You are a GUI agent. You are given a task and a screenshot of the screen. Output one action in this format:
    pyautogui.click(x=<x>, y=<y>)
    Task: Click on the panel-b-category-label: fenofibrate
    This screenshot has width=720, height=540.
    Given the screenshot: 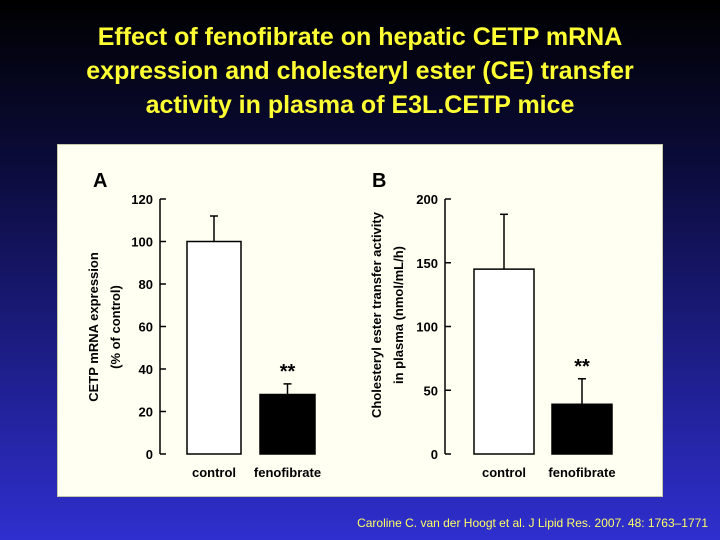 What is the action you would take?
    pyautogui.click(x=581, y=472)
    